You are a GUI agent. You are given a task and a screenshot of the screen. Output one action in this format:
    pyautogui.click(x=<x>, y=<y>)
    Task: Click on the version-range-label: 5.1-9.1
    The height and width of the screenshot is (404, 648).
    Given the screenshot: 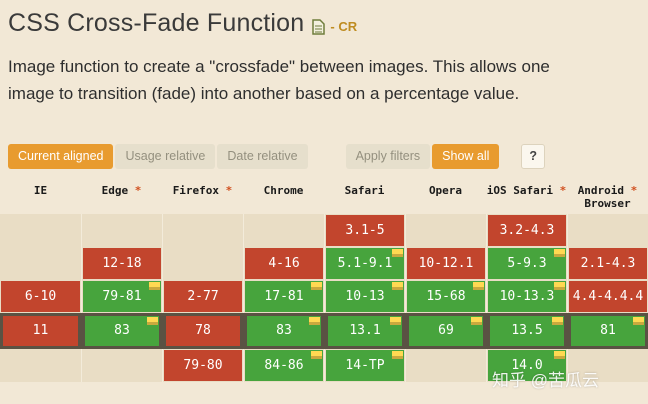 What is the action you would take?
    pyautogui.click(x=365, y=263)
    